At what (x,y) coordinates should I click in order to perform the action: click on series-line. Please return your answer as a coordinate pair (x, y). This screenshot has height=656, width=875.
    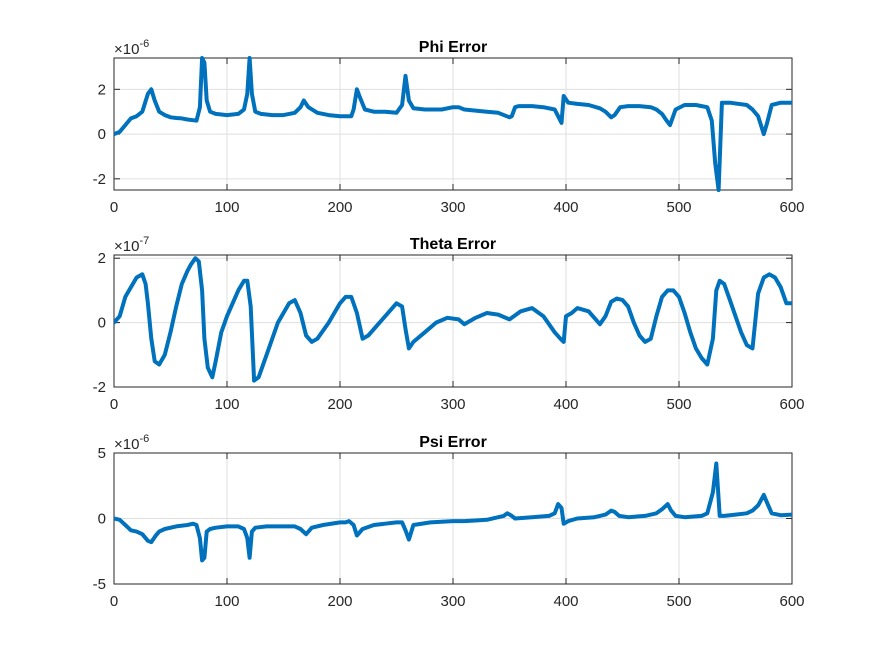
    Looking at the image, I should click on (453, 512).